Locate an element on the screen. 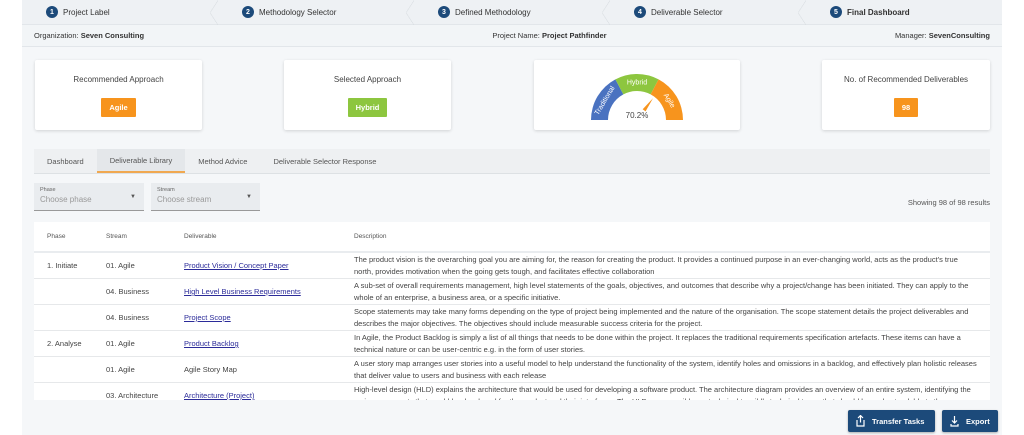 This screenshot has width=1024, height=435. gauge-needle is located at coordinates (648, 105).